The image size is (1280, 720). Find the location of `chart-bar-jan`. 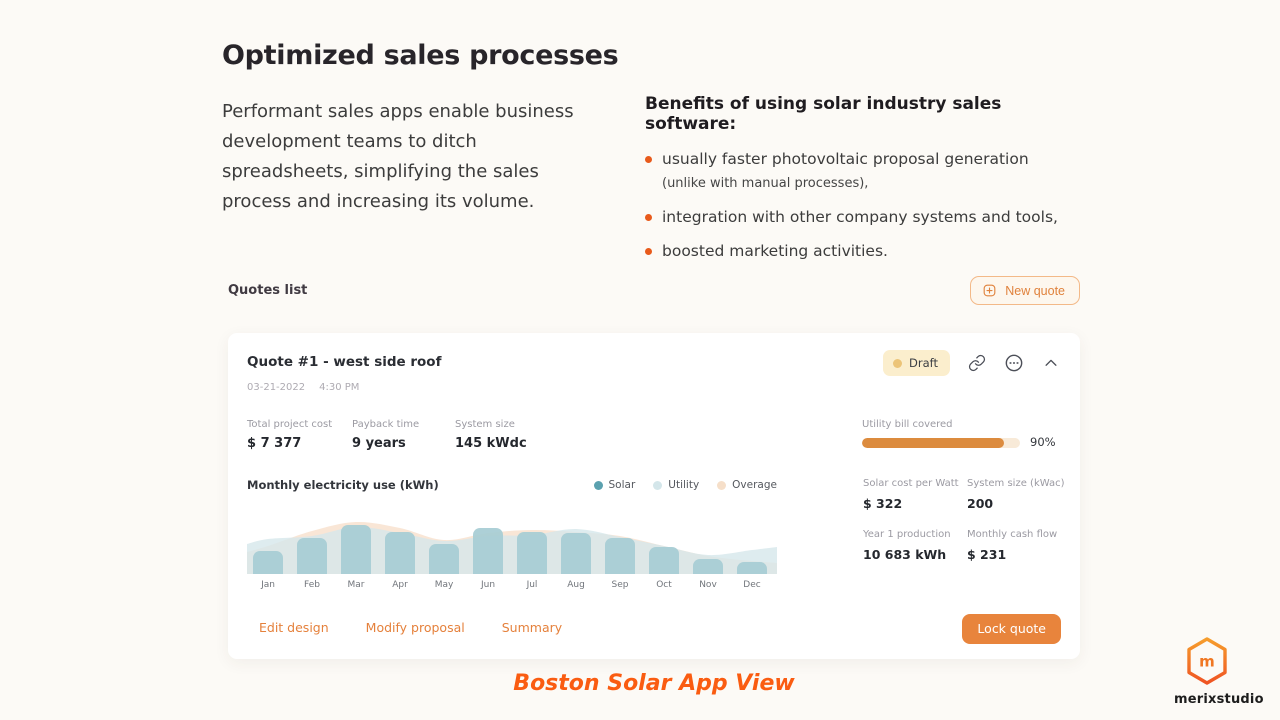

chart-bar-jan is located at coordinates (268, 562).